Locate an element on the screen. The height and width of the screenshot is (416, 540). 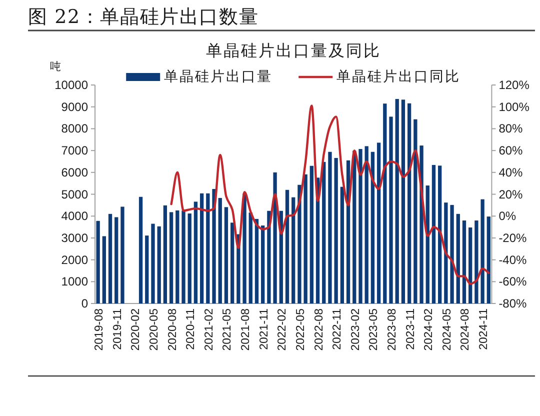
y2-tick-label: -80% is located at coordinates (513, 303).